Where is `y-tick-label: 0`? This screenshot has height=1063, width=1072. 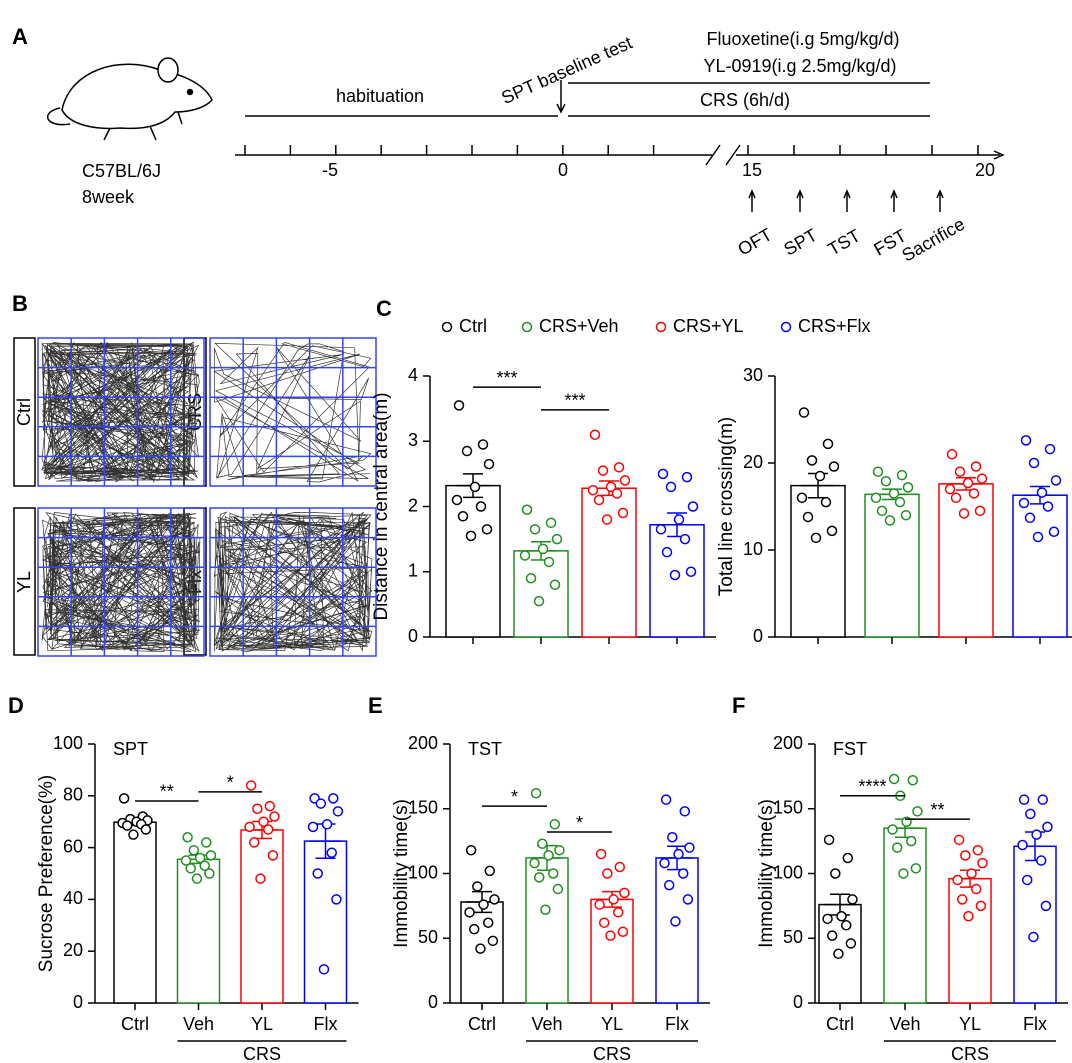
y-tick-label: 0 is located at coordinates (798, 1002).